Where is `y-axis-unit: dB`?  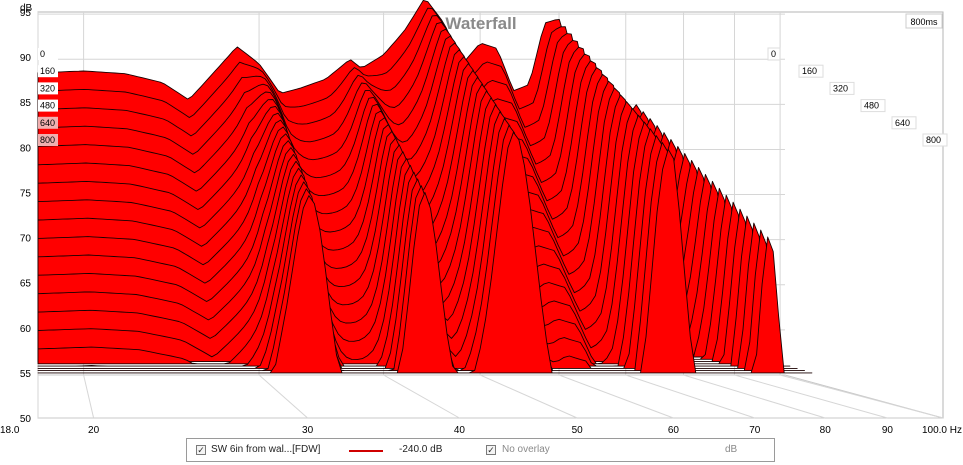 y-axis-unit: dB is located at coordinates (26, 8).